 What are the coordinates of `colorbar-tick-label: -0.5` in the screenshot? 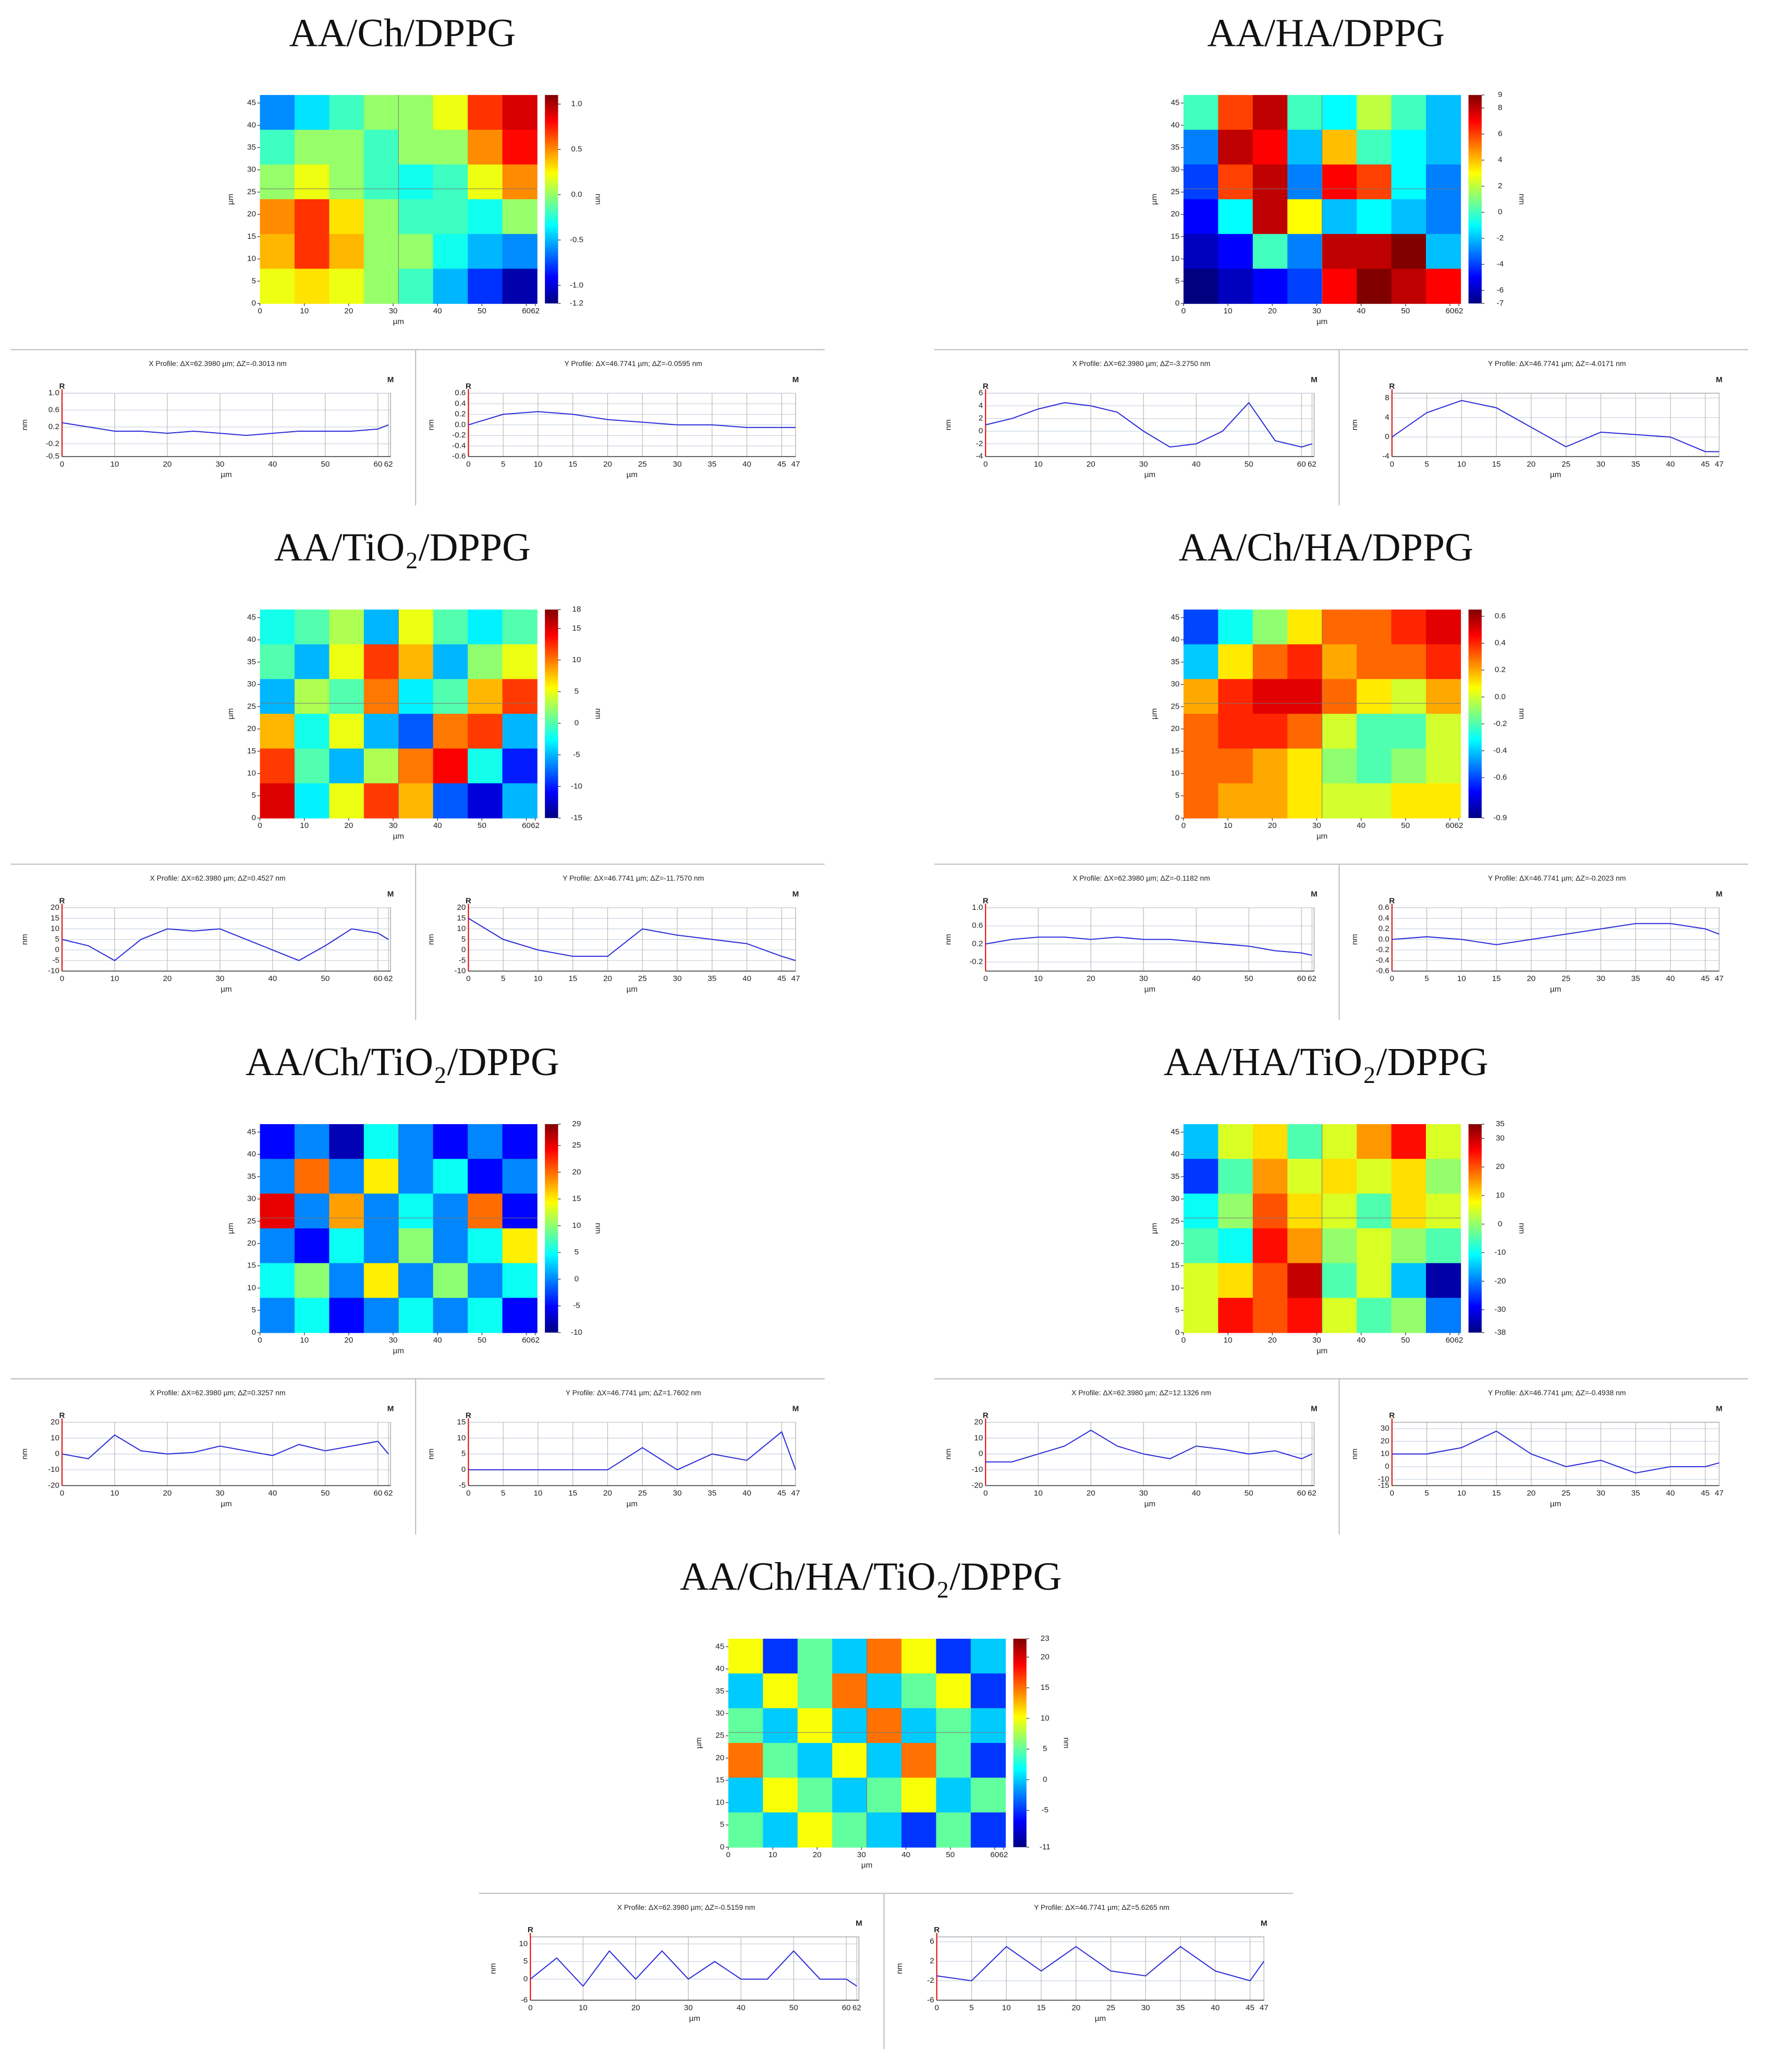 It's located at (576, 239).